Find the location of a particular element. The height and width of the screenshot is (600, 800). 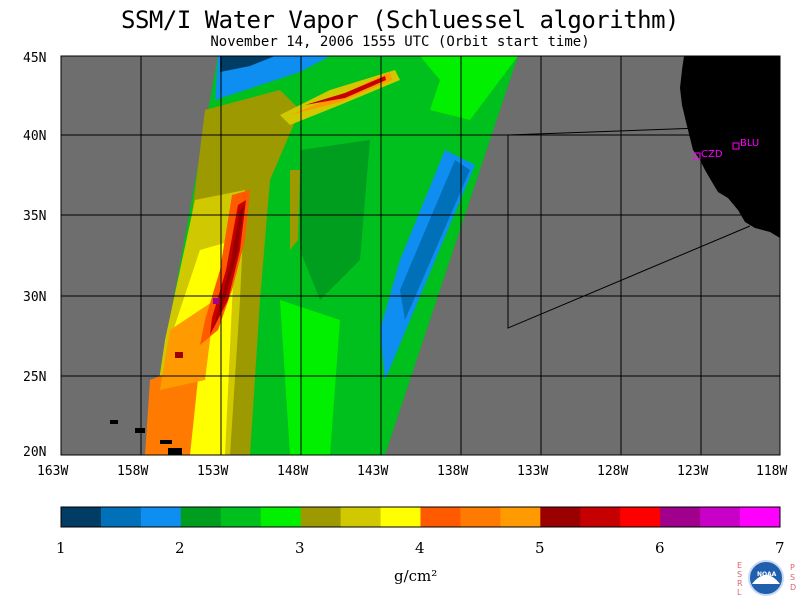

colorbar-frame is located at coordinates (420, 517).